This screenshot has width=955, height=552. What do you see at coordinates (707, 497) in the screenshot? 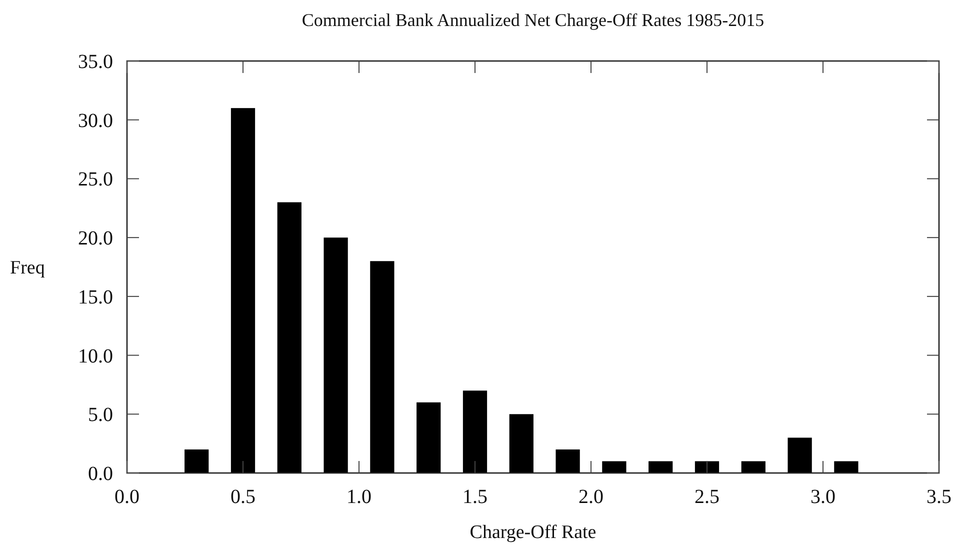
I see `x-tick-label: 2.5` at bounding box center [707, 497].